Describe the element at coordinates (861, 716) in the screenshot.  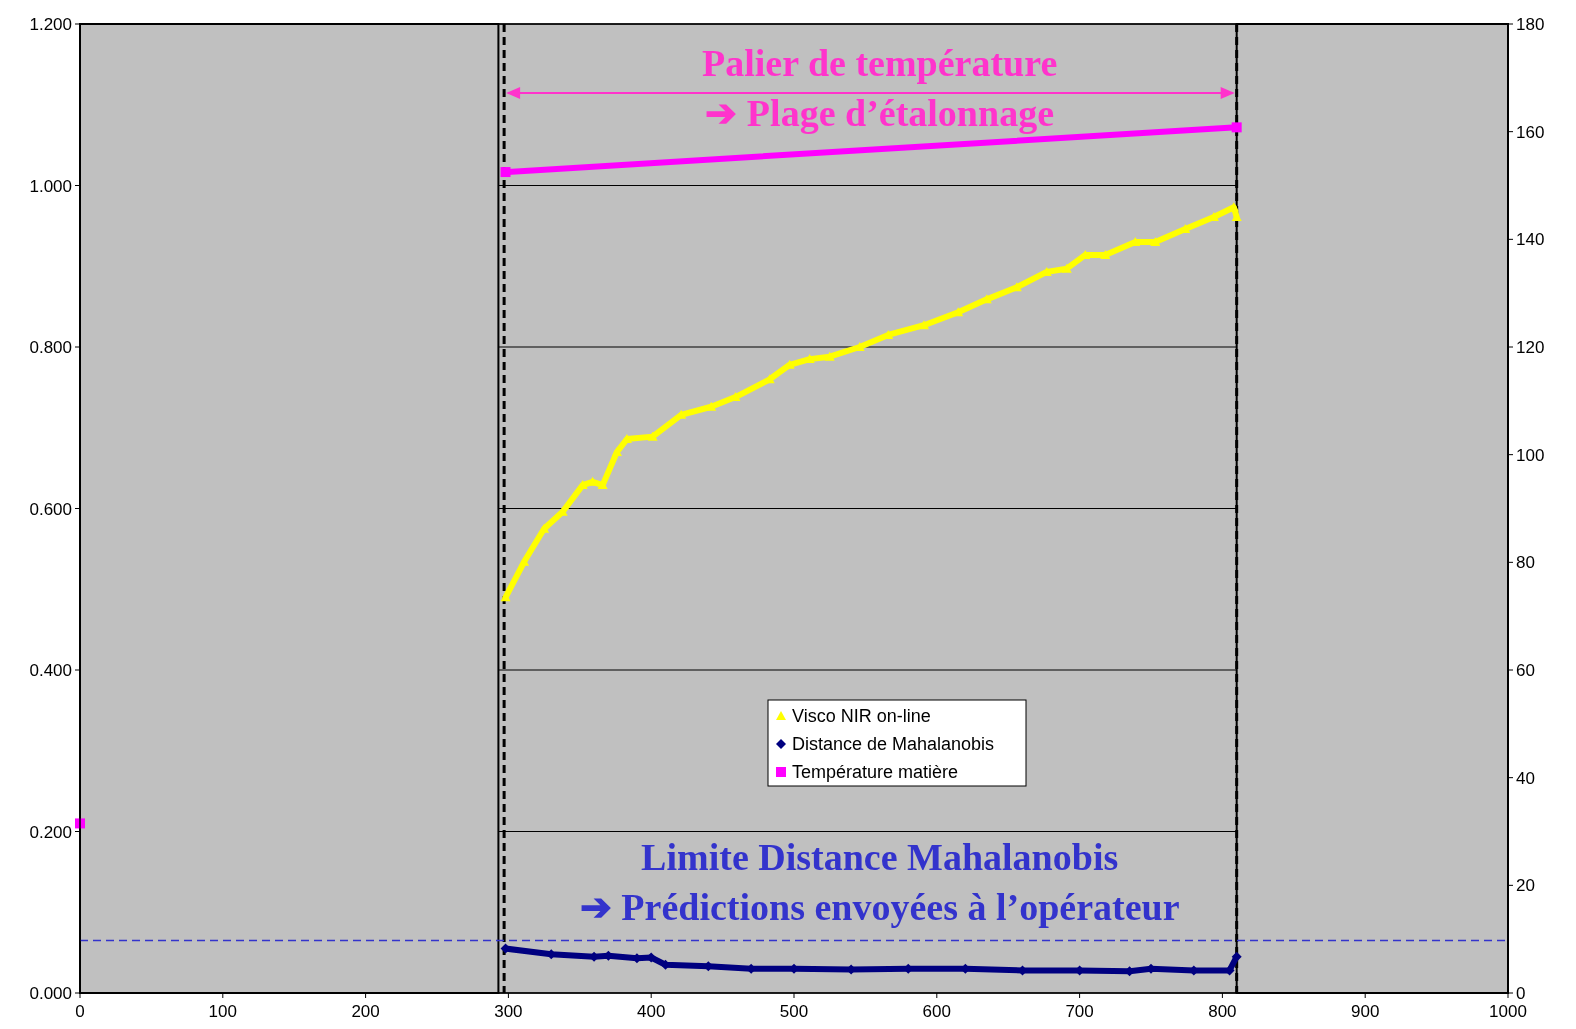
I see `legend-label: Visco NIR on-line` at that location.